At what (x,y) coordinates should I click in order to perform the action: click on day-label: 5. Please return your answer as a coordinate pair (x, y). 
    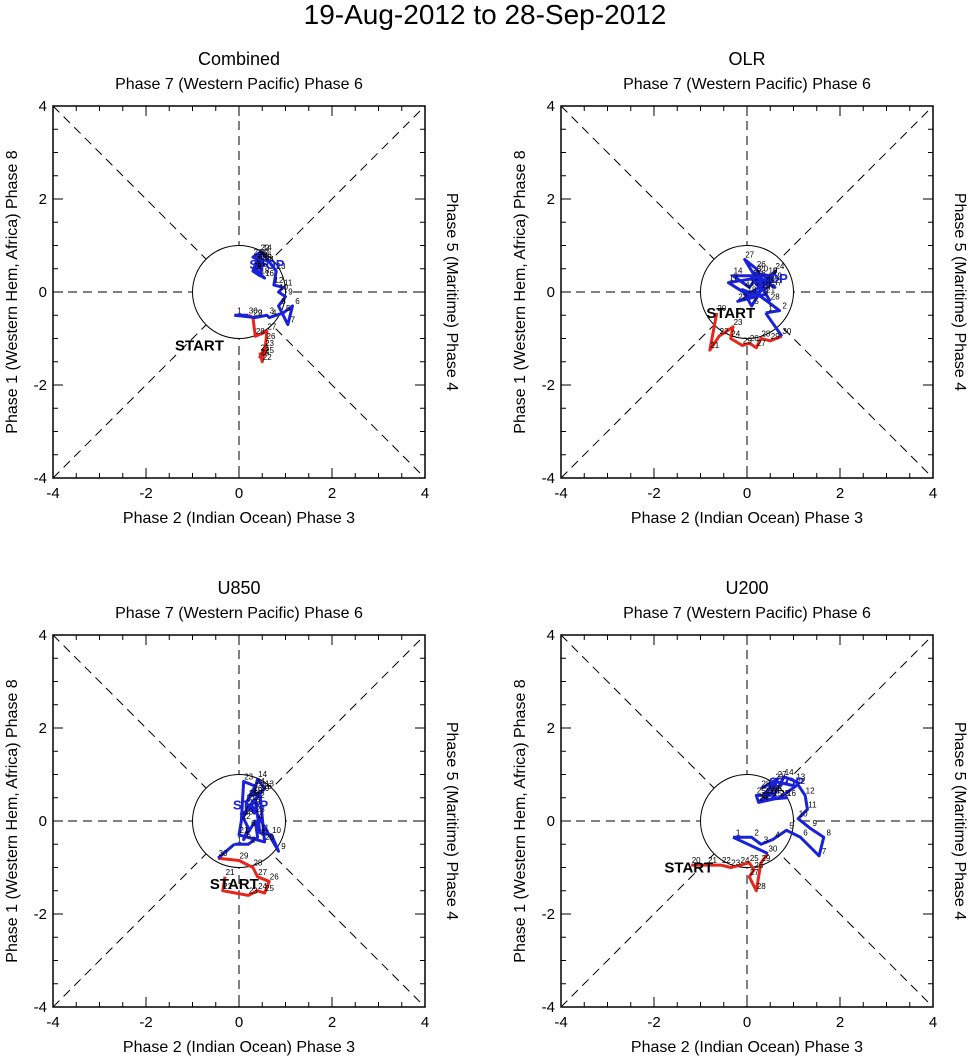
    Looking at the image, I should click on (756, 301).